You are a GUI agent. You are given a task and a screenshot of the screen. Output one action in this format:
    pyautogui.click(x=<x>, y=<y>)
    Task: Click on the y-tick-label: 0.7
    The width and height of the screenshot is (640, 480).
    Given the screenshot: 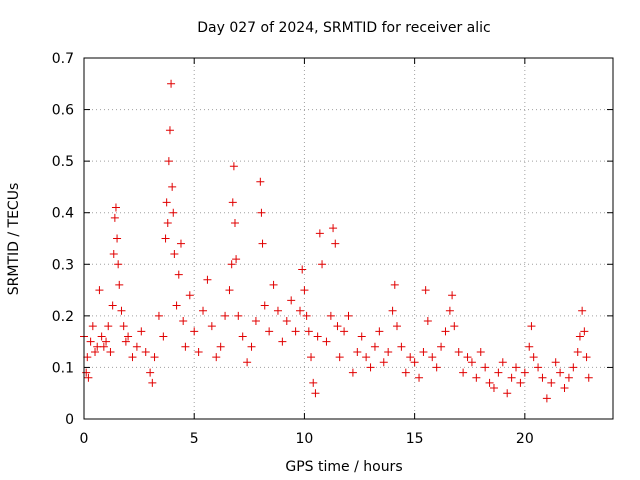 What is the action you would take?
    pyautogui.click(x=63, y=59)
    